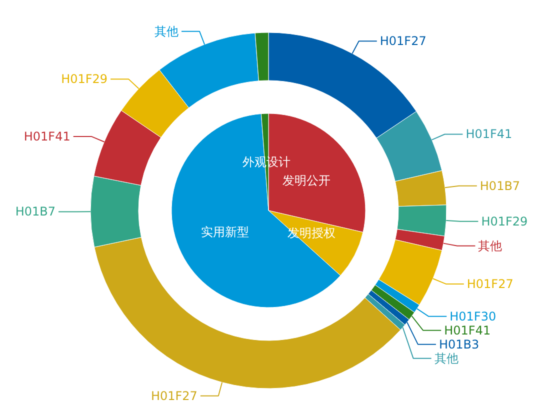 This screenshot has width=540, height=413. I want to click on slice-label: 发明公开, so click(306, 180).